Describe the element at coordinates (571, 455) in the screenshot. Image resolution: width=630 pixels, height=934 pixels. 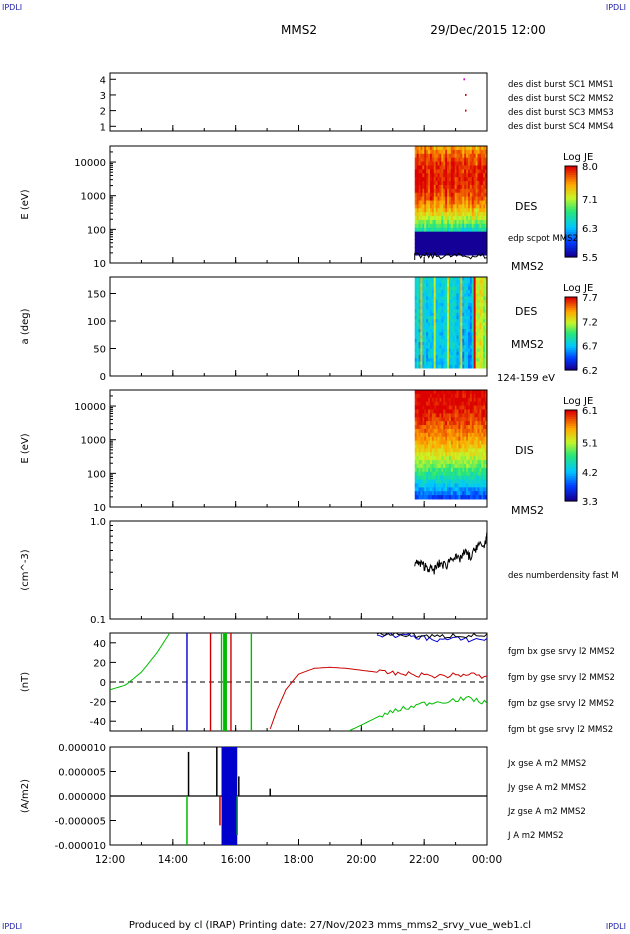
I see `panel-3-colorbar-frame` at that location.